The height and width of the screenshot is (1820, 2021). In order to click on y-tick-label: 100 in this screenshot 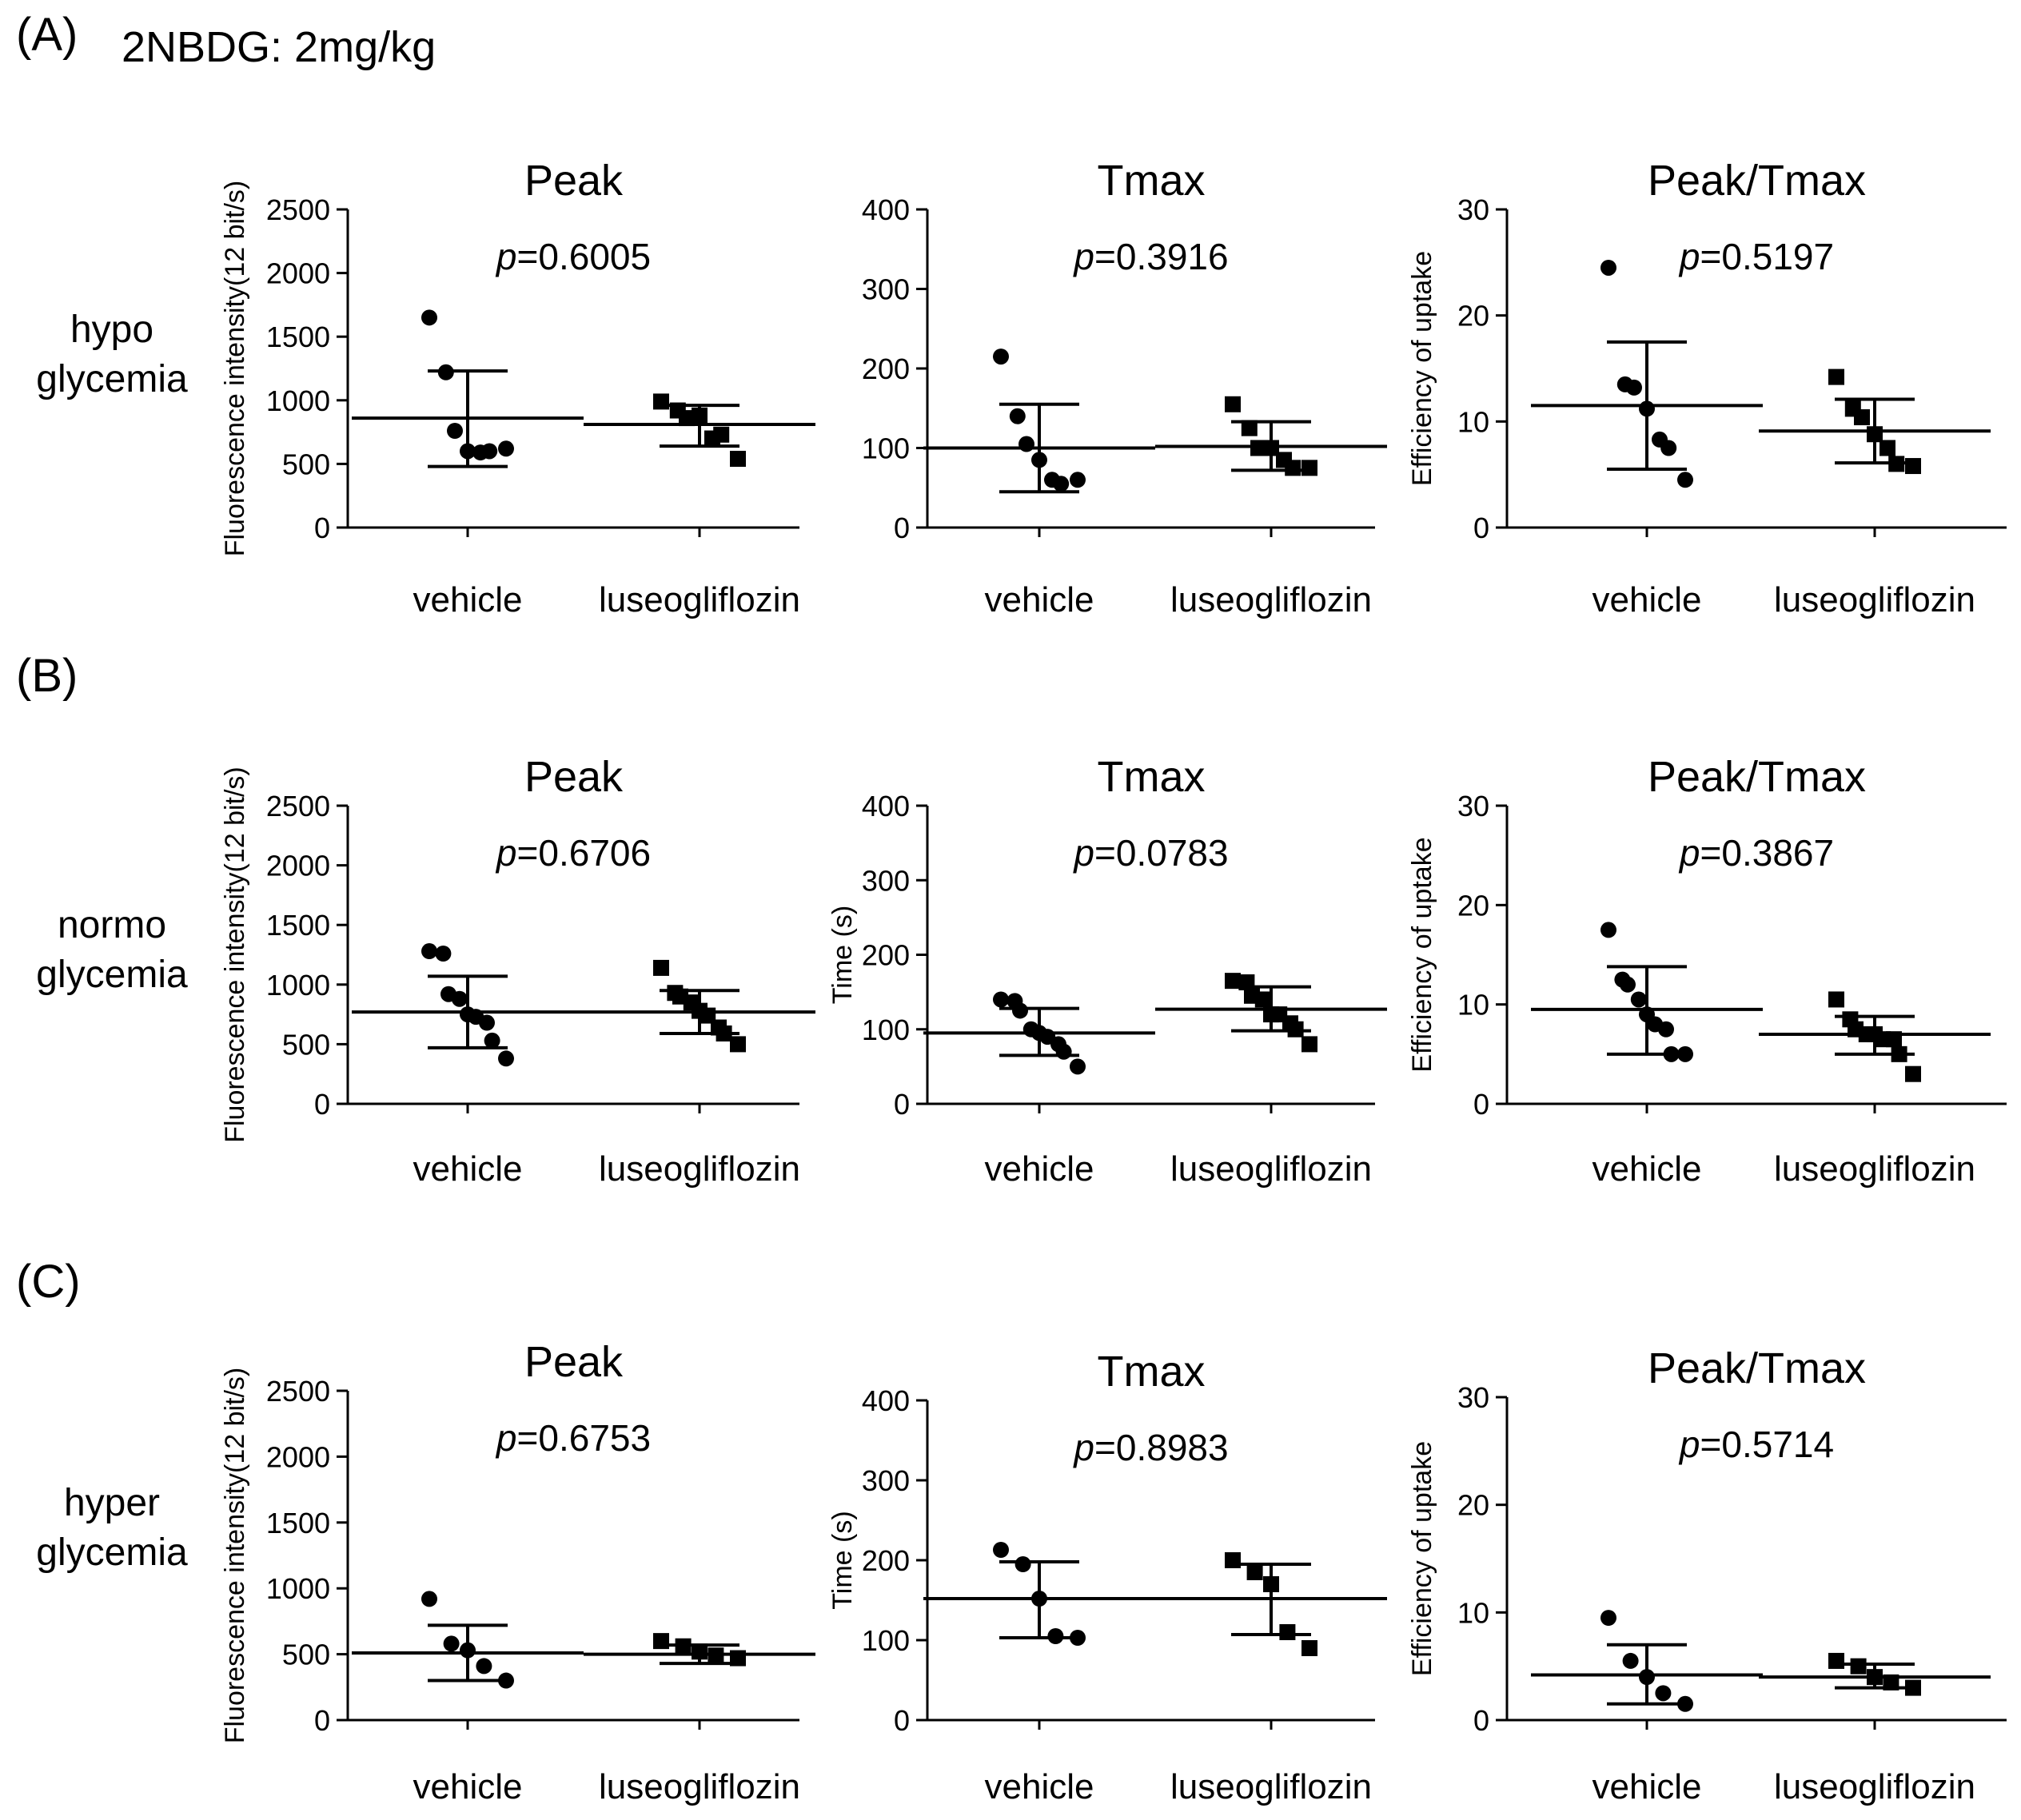, I will do `click(886, 1640)`.